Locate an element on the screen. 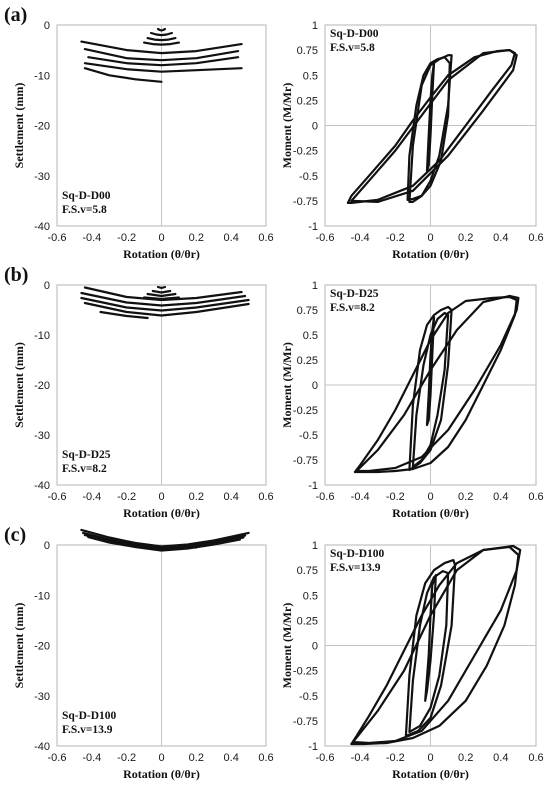  y-tick-label: -20 is located at coordinates (42, 127).